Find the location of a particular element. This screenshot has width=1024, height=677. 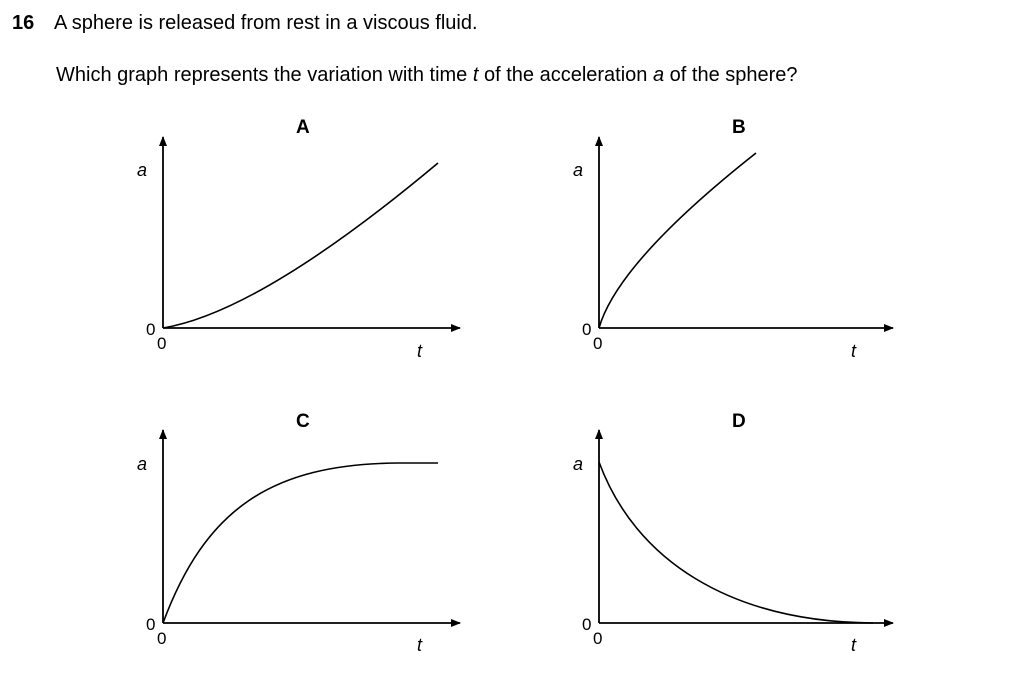

graph-c-x-label: t is located at coordinates (420, 645).